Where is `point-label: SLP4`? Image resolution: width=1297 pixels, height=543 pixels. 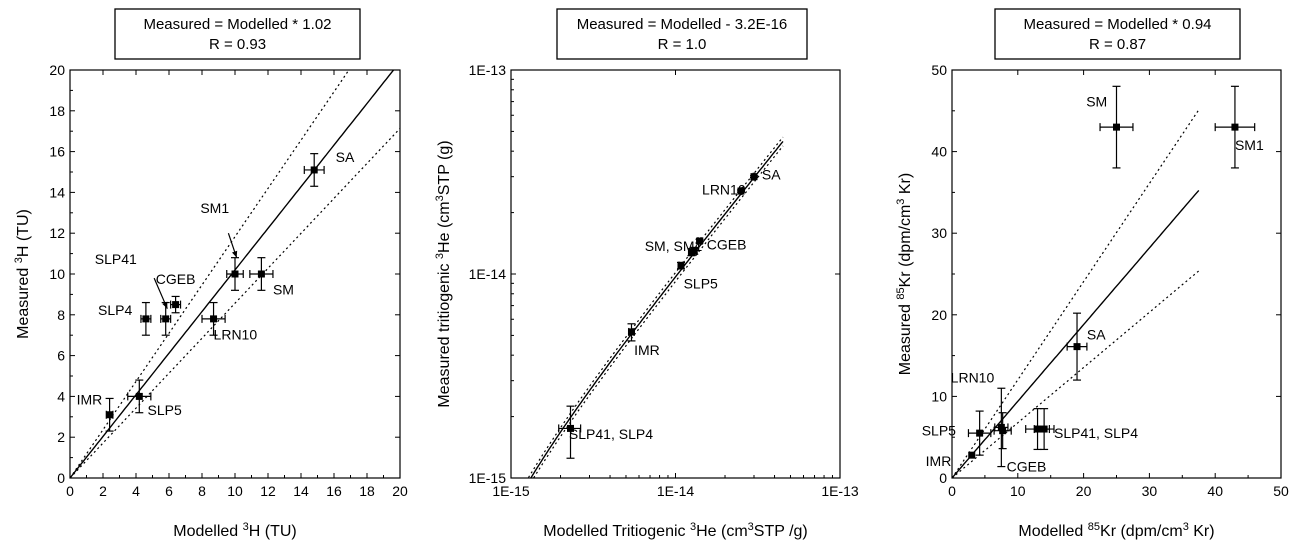
point-label: SLP4 is located at coordinates (115, 310).